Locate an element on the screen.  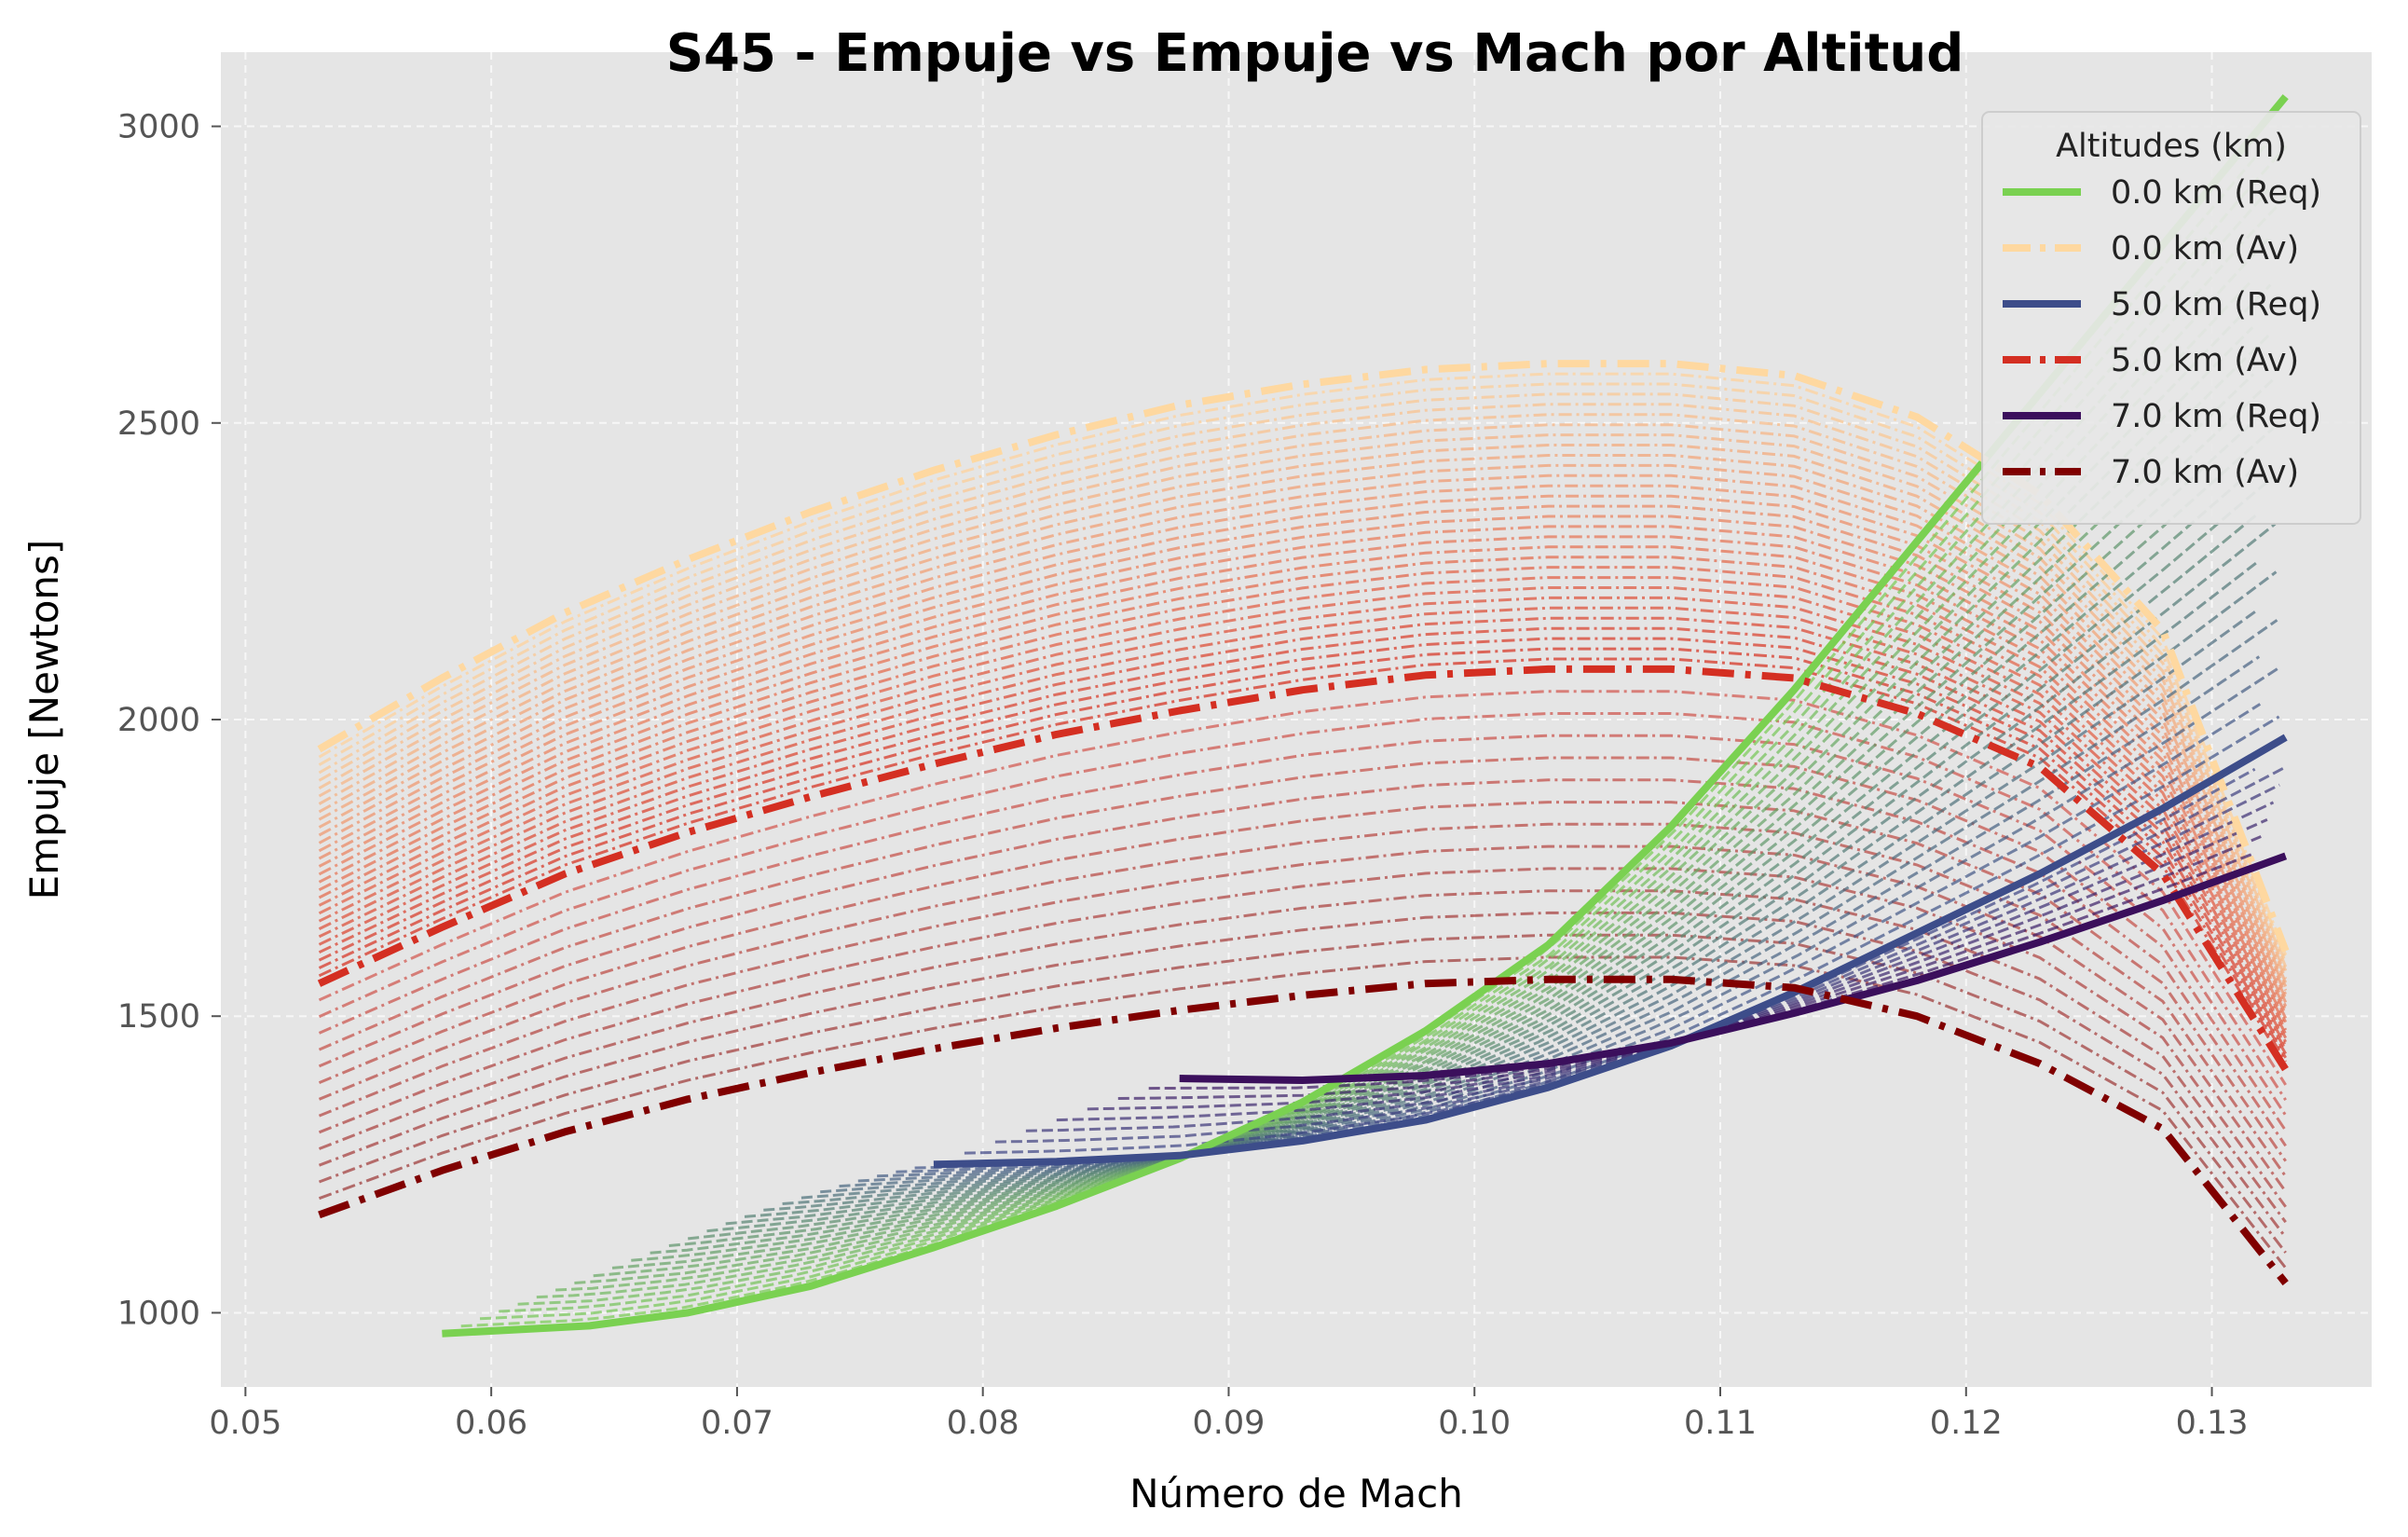
x-tick-label: 0.08 is located at coordinates (983, 1424).